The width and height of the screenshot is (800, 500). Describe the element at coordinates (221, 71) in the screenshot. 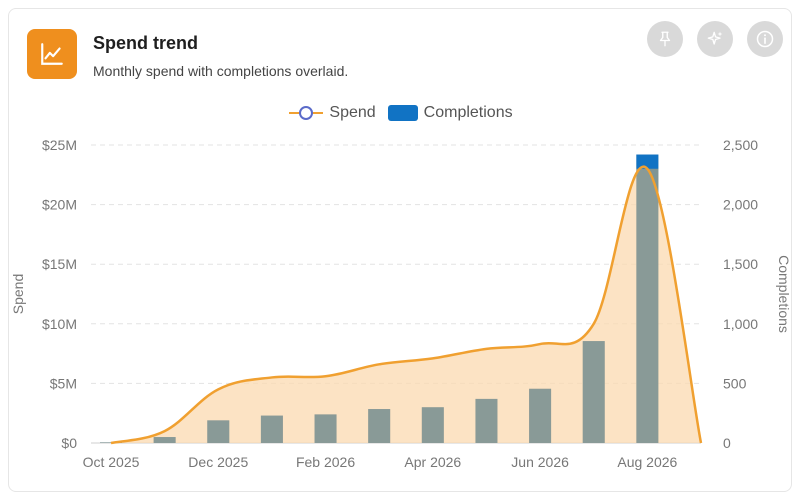

I see `chart-subtitle: Monthly spend with completions overlaid.` at that location.